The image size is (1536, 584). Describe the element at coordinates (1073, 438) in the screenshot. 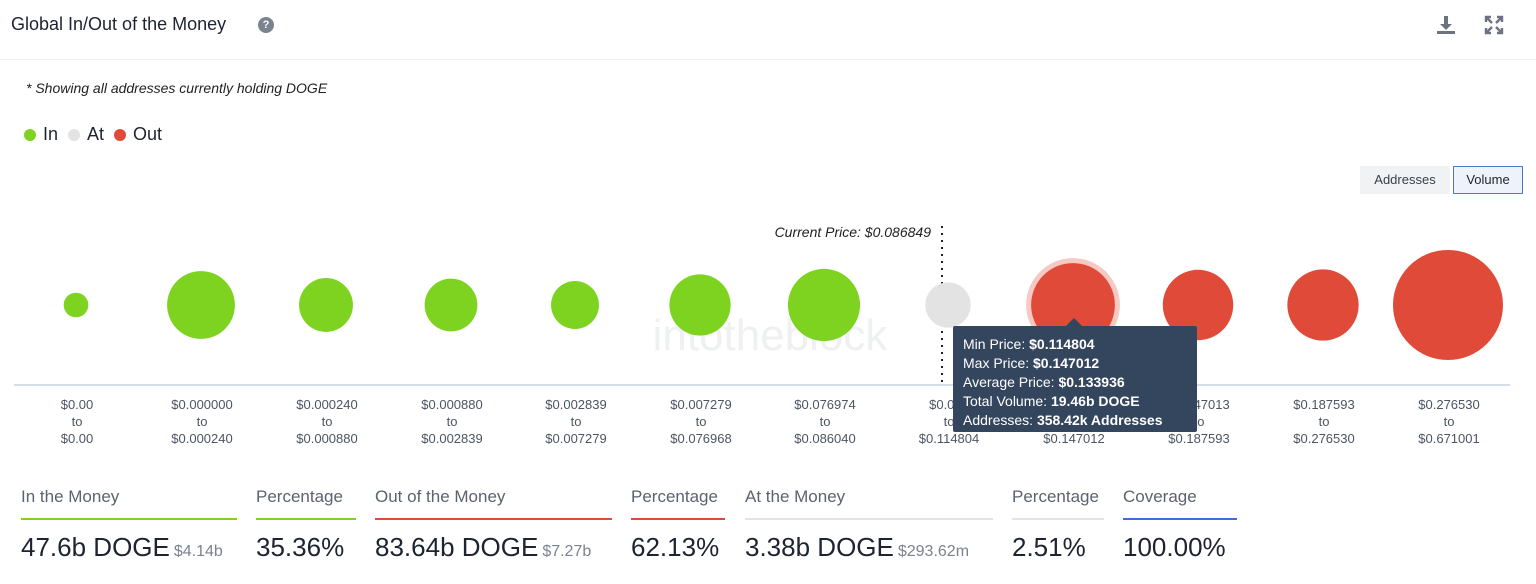

I see `bucket-range-label: $0.147012` at that location.